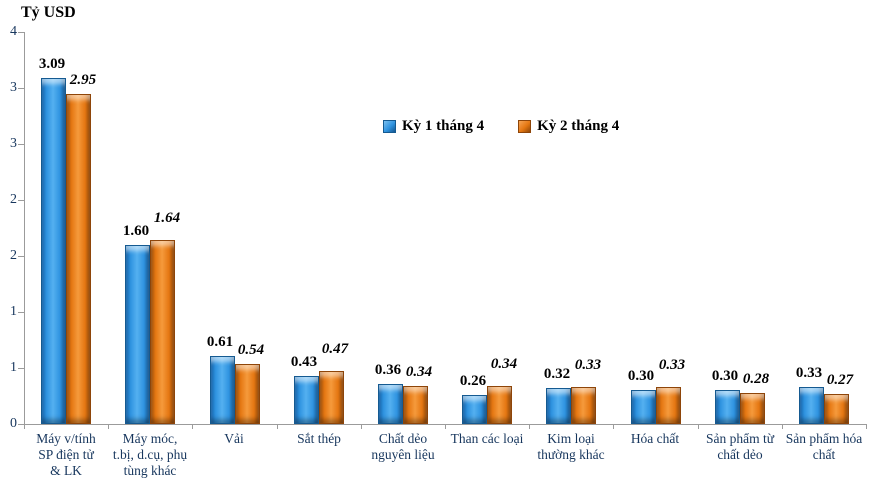 This screenshot has height=484, width=869. I want to click on category-label-1: Máy móc, t.bị, d.cụ, phụ tùng khác, so click(150, 455).